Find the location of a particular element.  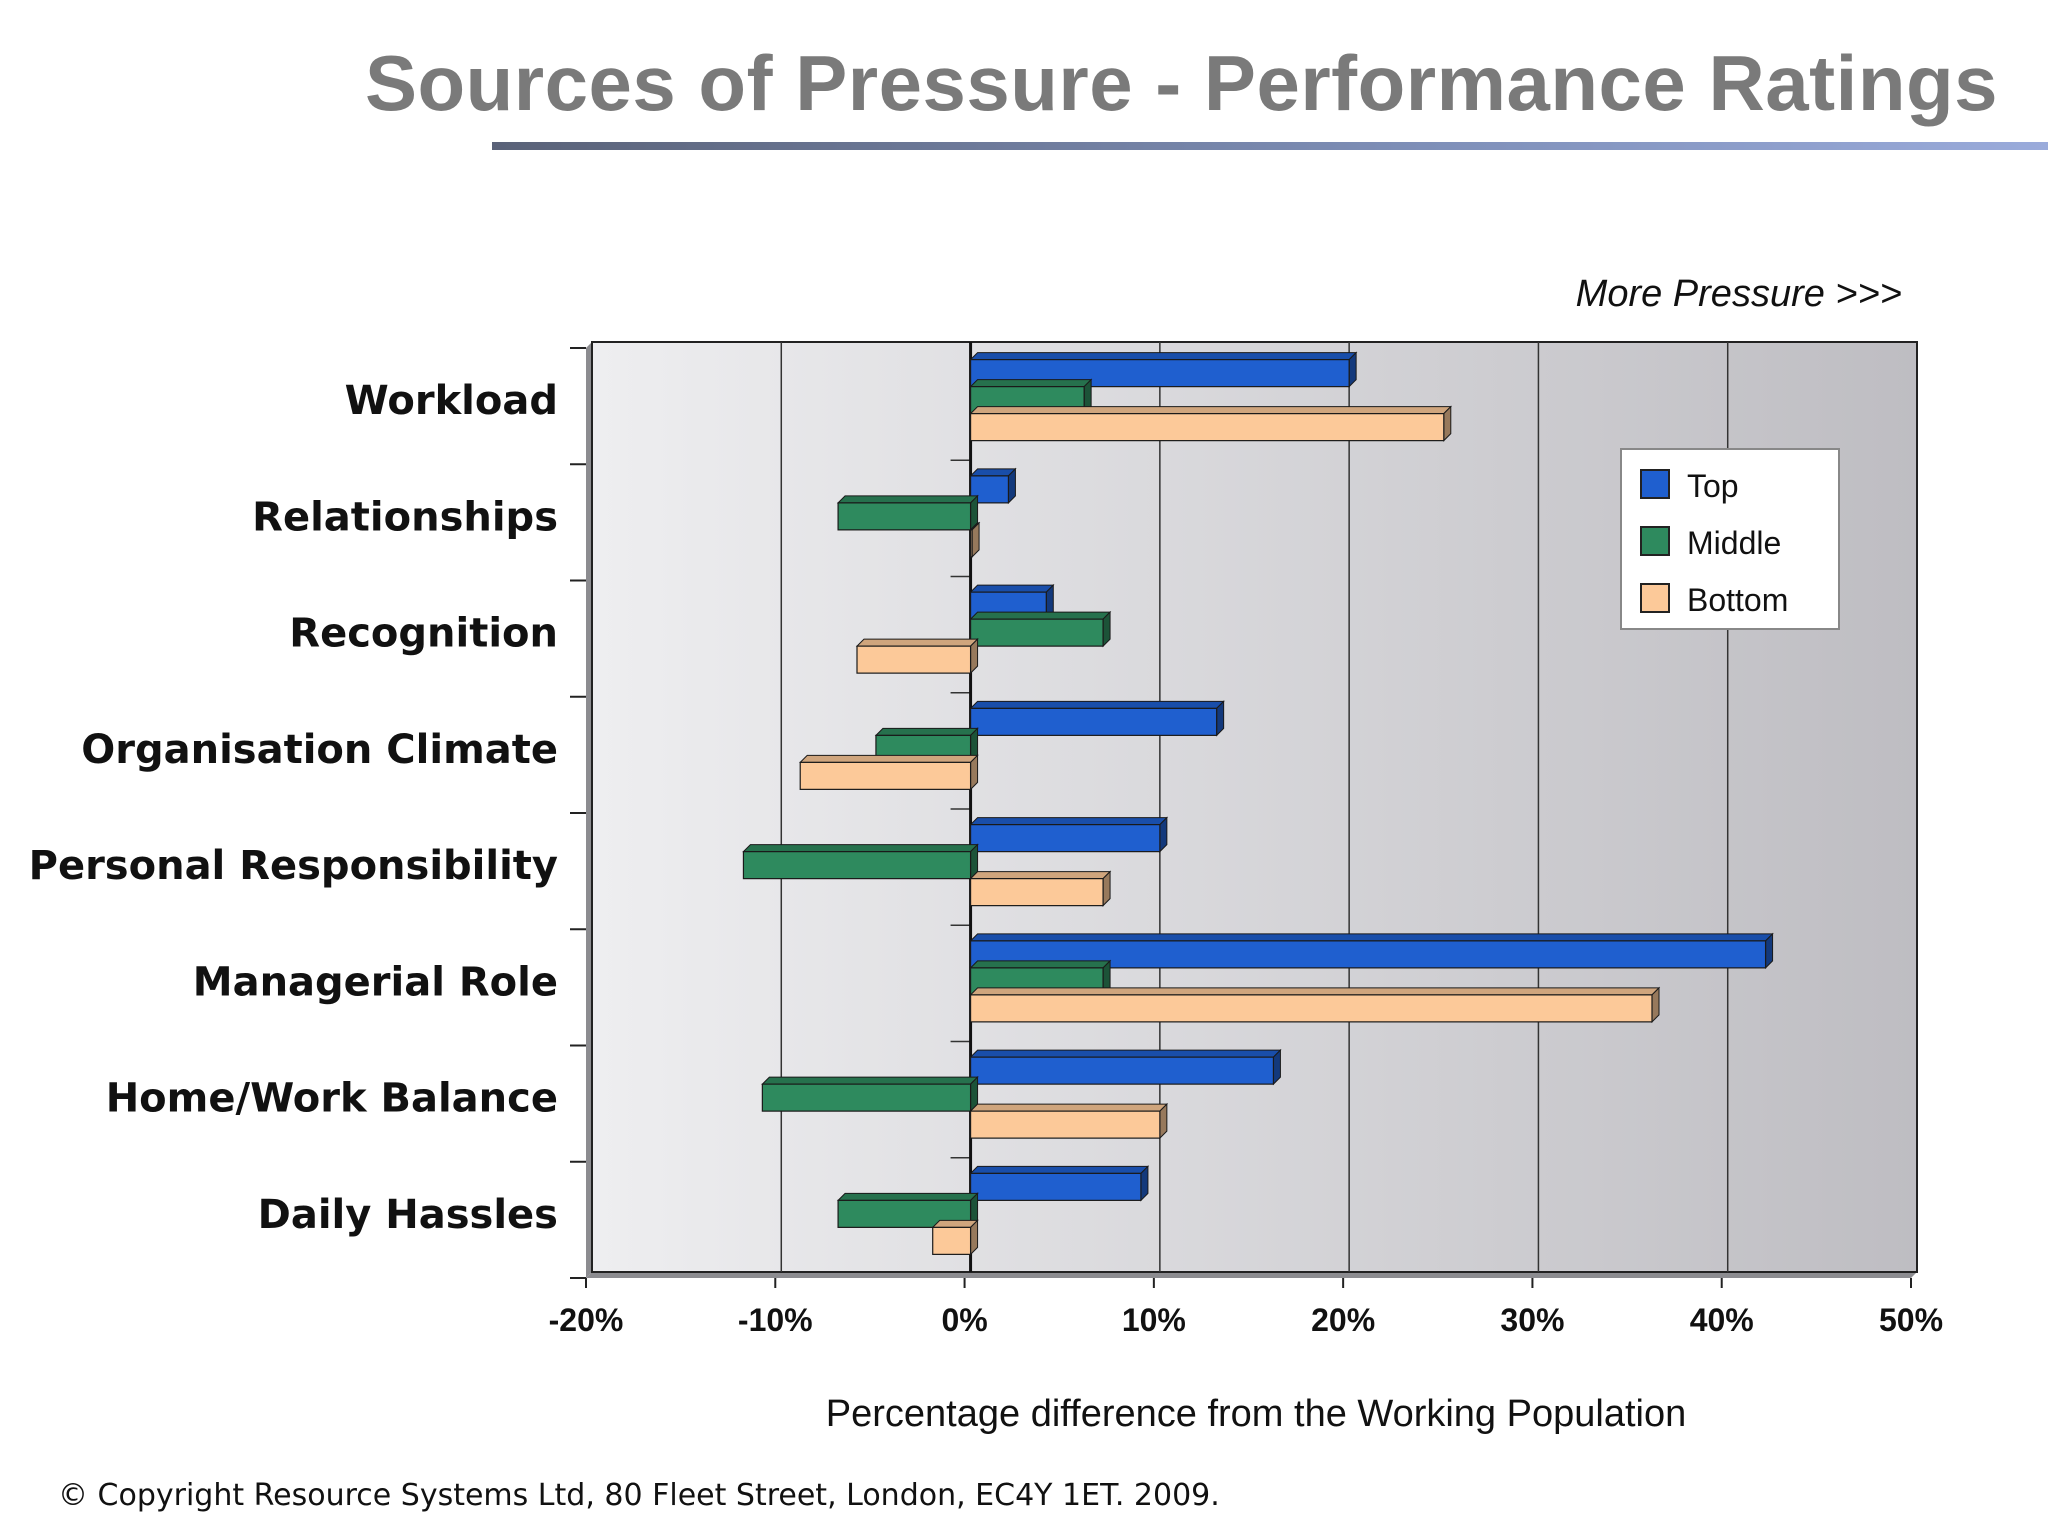

plot-side-wall is located at coordinates (589, 810).